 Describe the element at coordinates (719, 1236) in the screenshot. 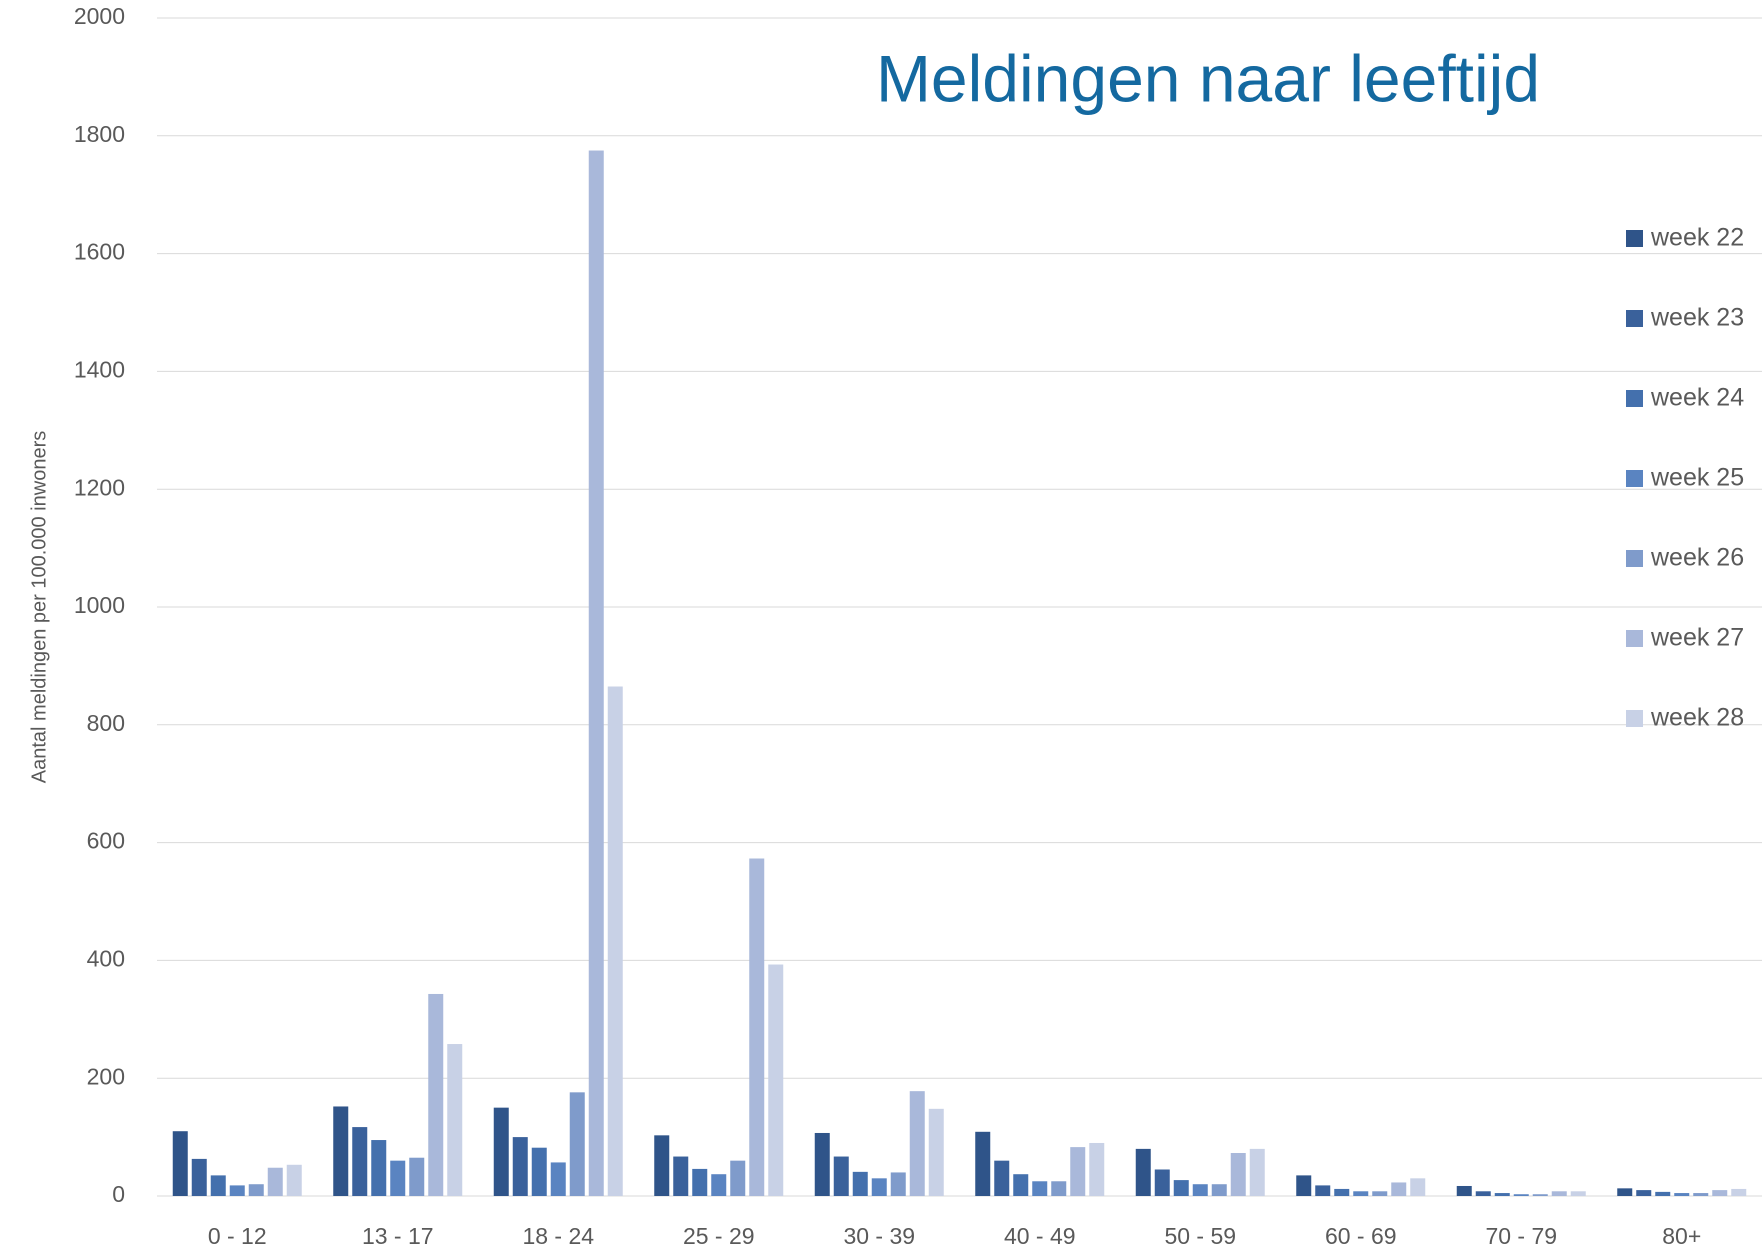

I see `x-tick-label: 25 - 29` at that location.